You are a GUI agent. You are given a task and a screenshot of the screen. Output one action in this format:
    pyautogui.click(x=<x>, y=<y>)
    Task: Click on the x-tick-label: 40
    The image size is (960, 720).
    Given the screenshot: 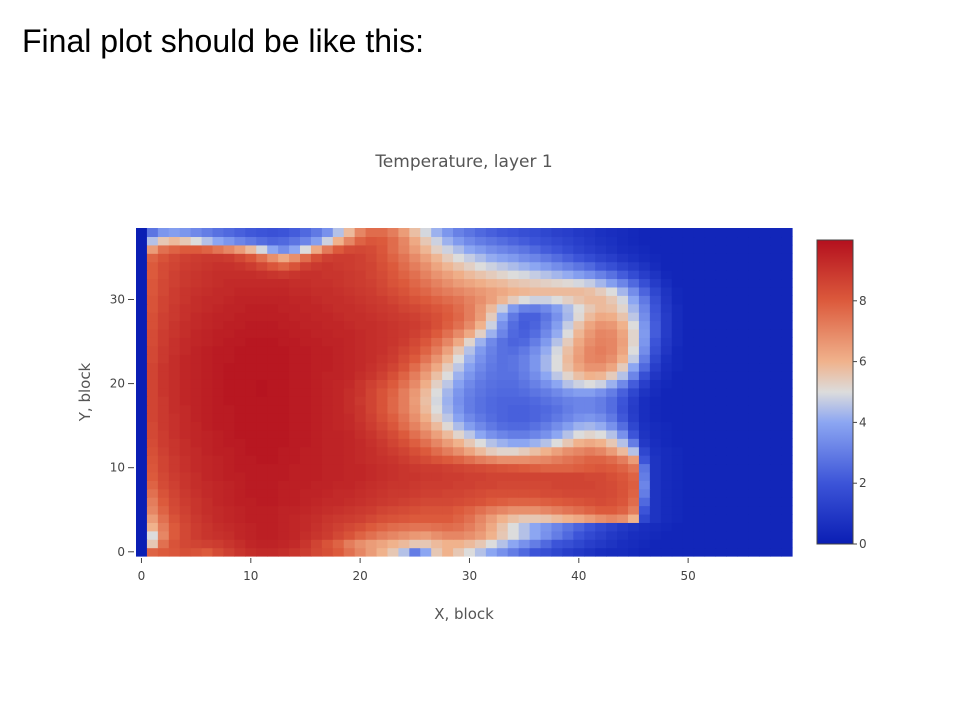 What is the action you would take?
    pyautogui.click(x=578, y=576)
    